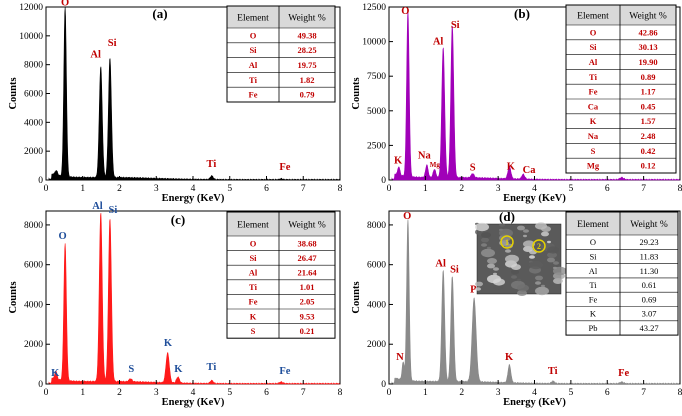  Describe the element at coordinates (307, 273) in the screenshot. I see `table-cell-weight: 21.64` at that location.